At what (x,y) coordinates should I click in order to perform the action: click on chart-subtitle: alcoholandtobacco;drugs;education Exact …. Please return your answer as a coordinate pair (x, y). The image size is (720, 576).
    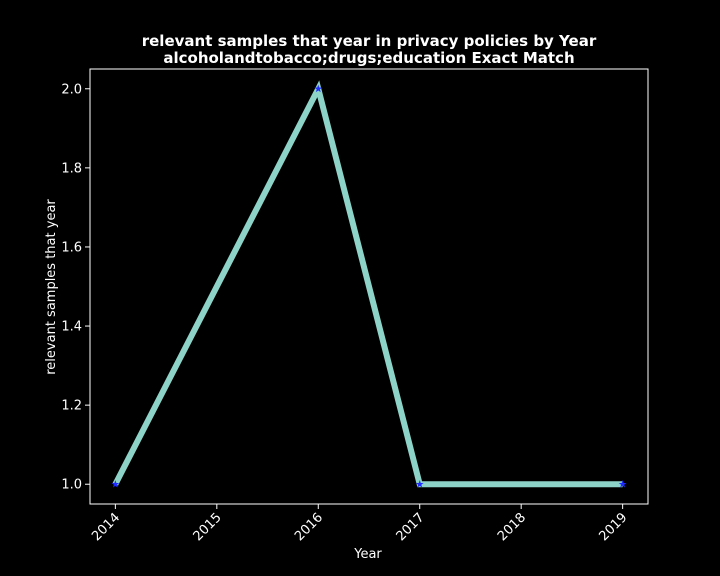
    Looking at the image, I should click on (368, 58).